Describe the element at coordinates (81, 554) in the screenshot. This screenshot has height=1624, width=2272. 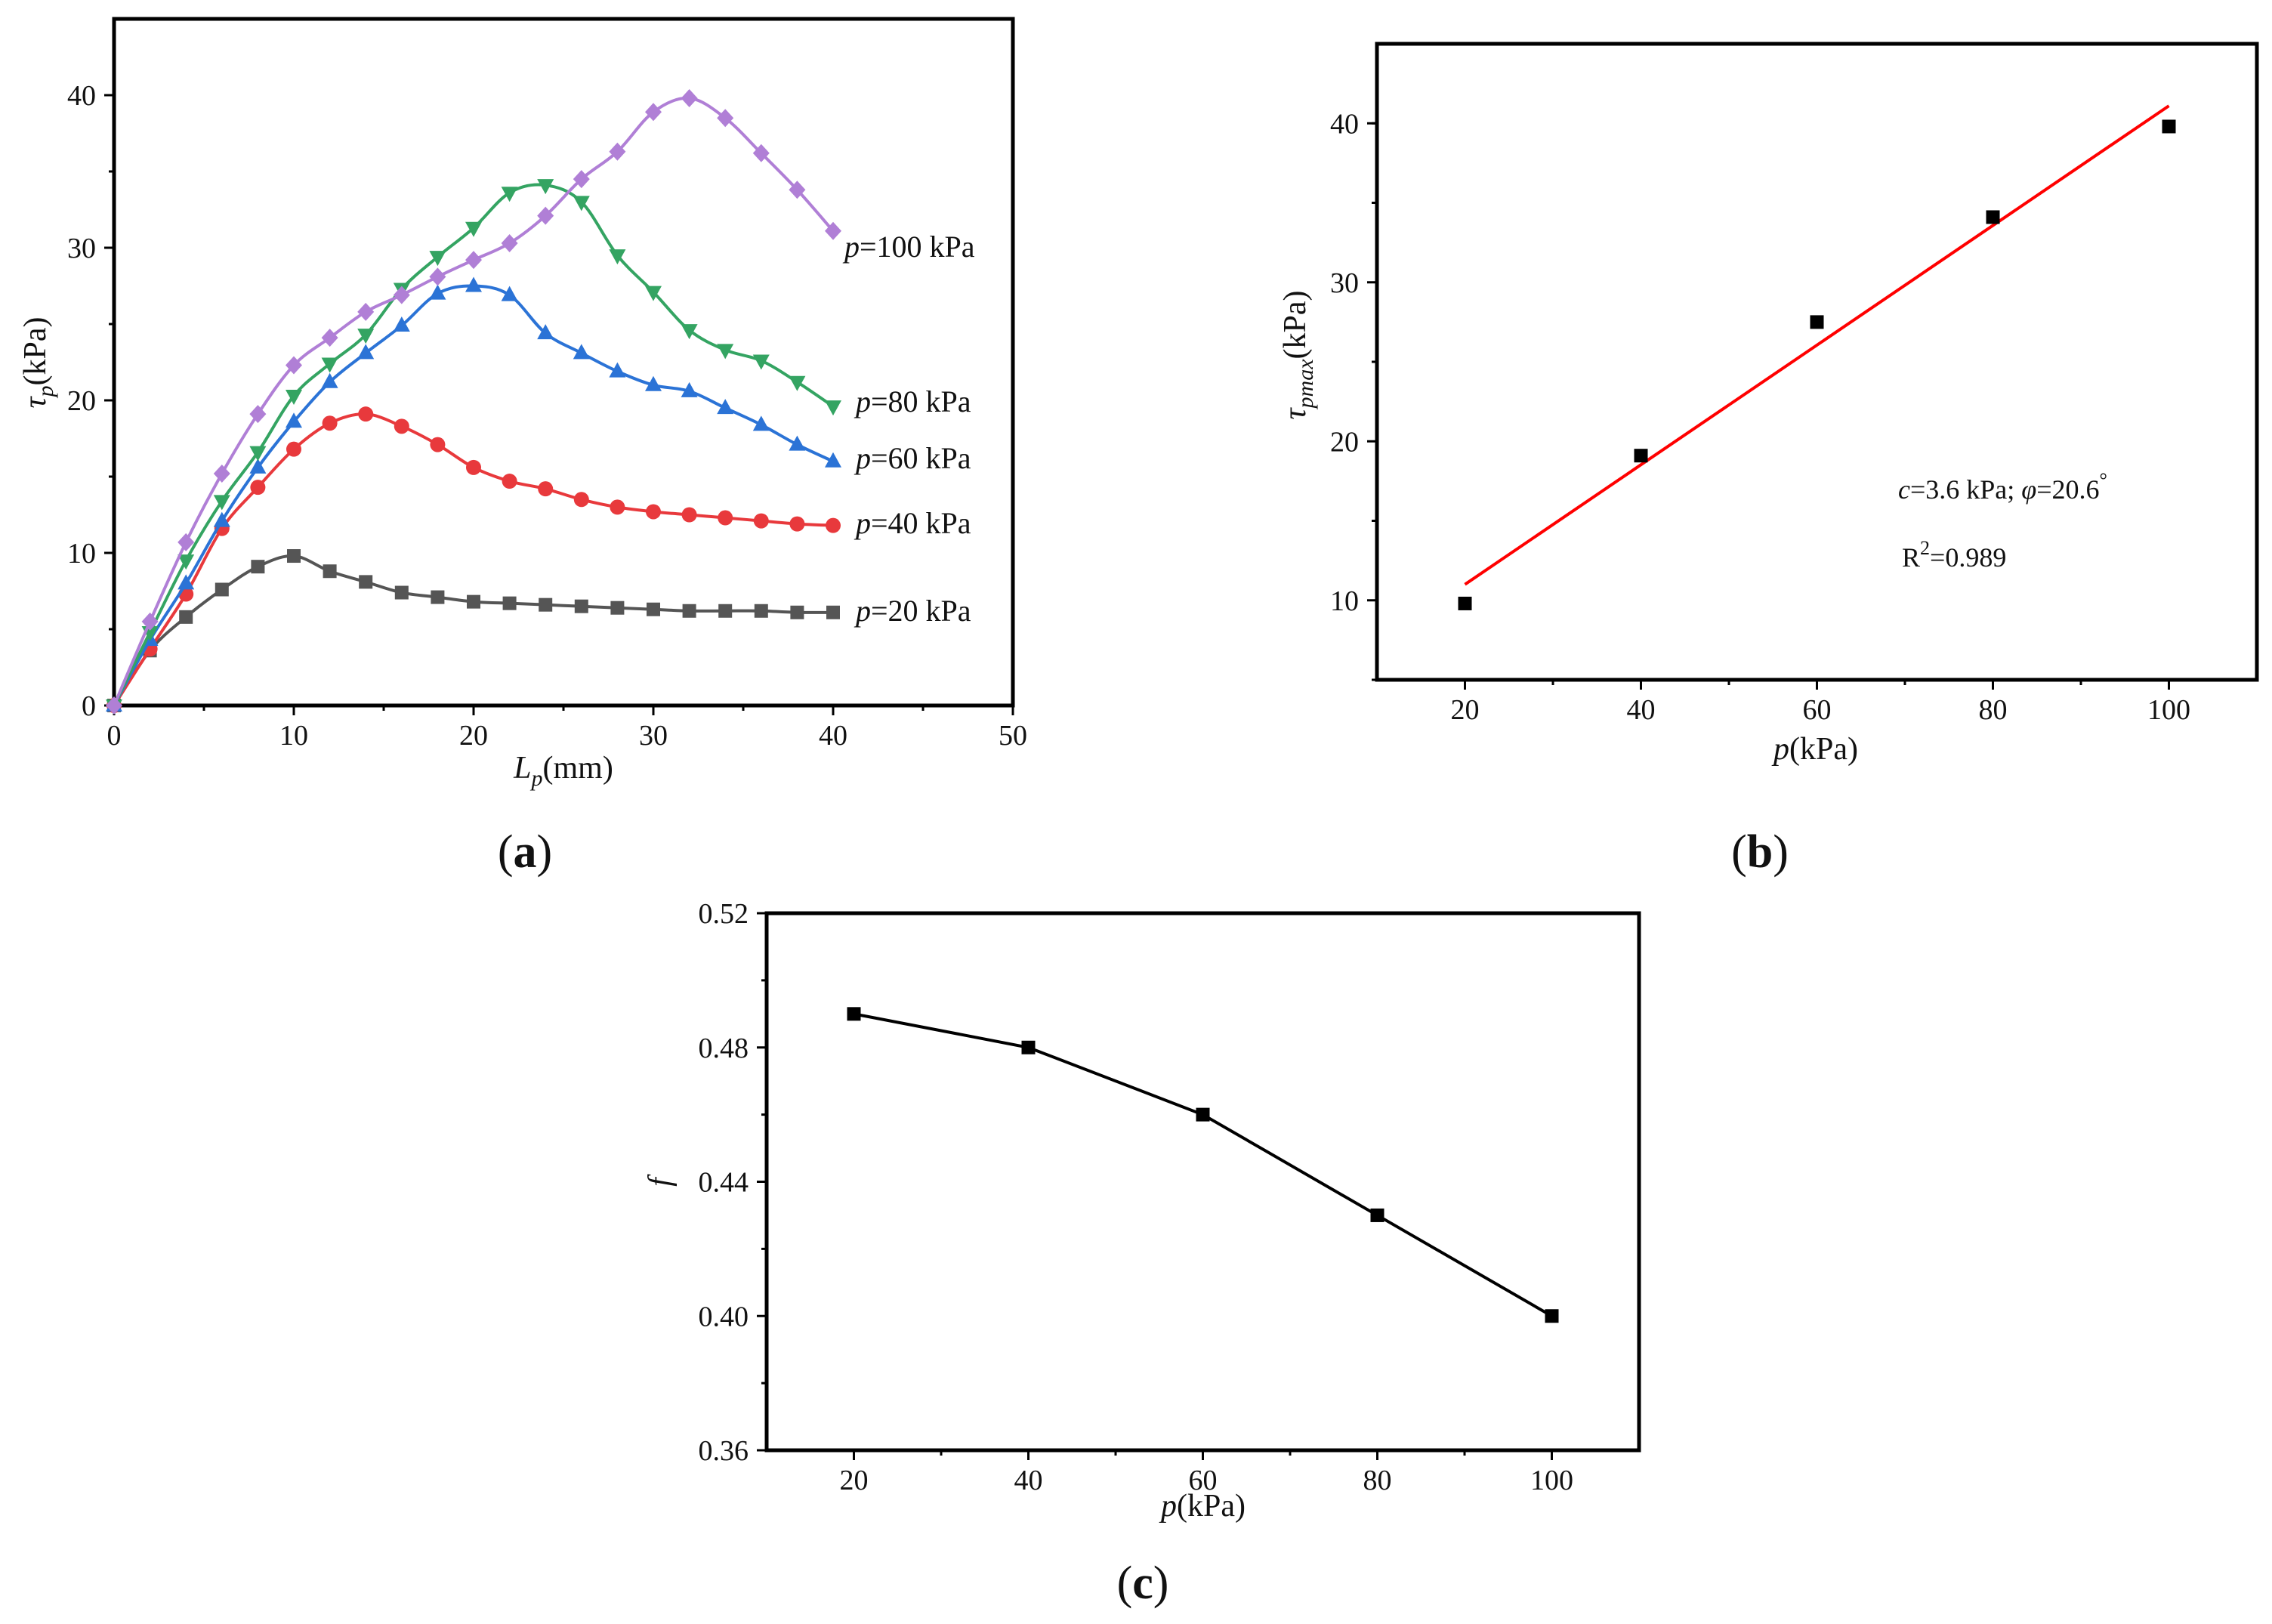
I see `y-tick-label: 10` at that location.